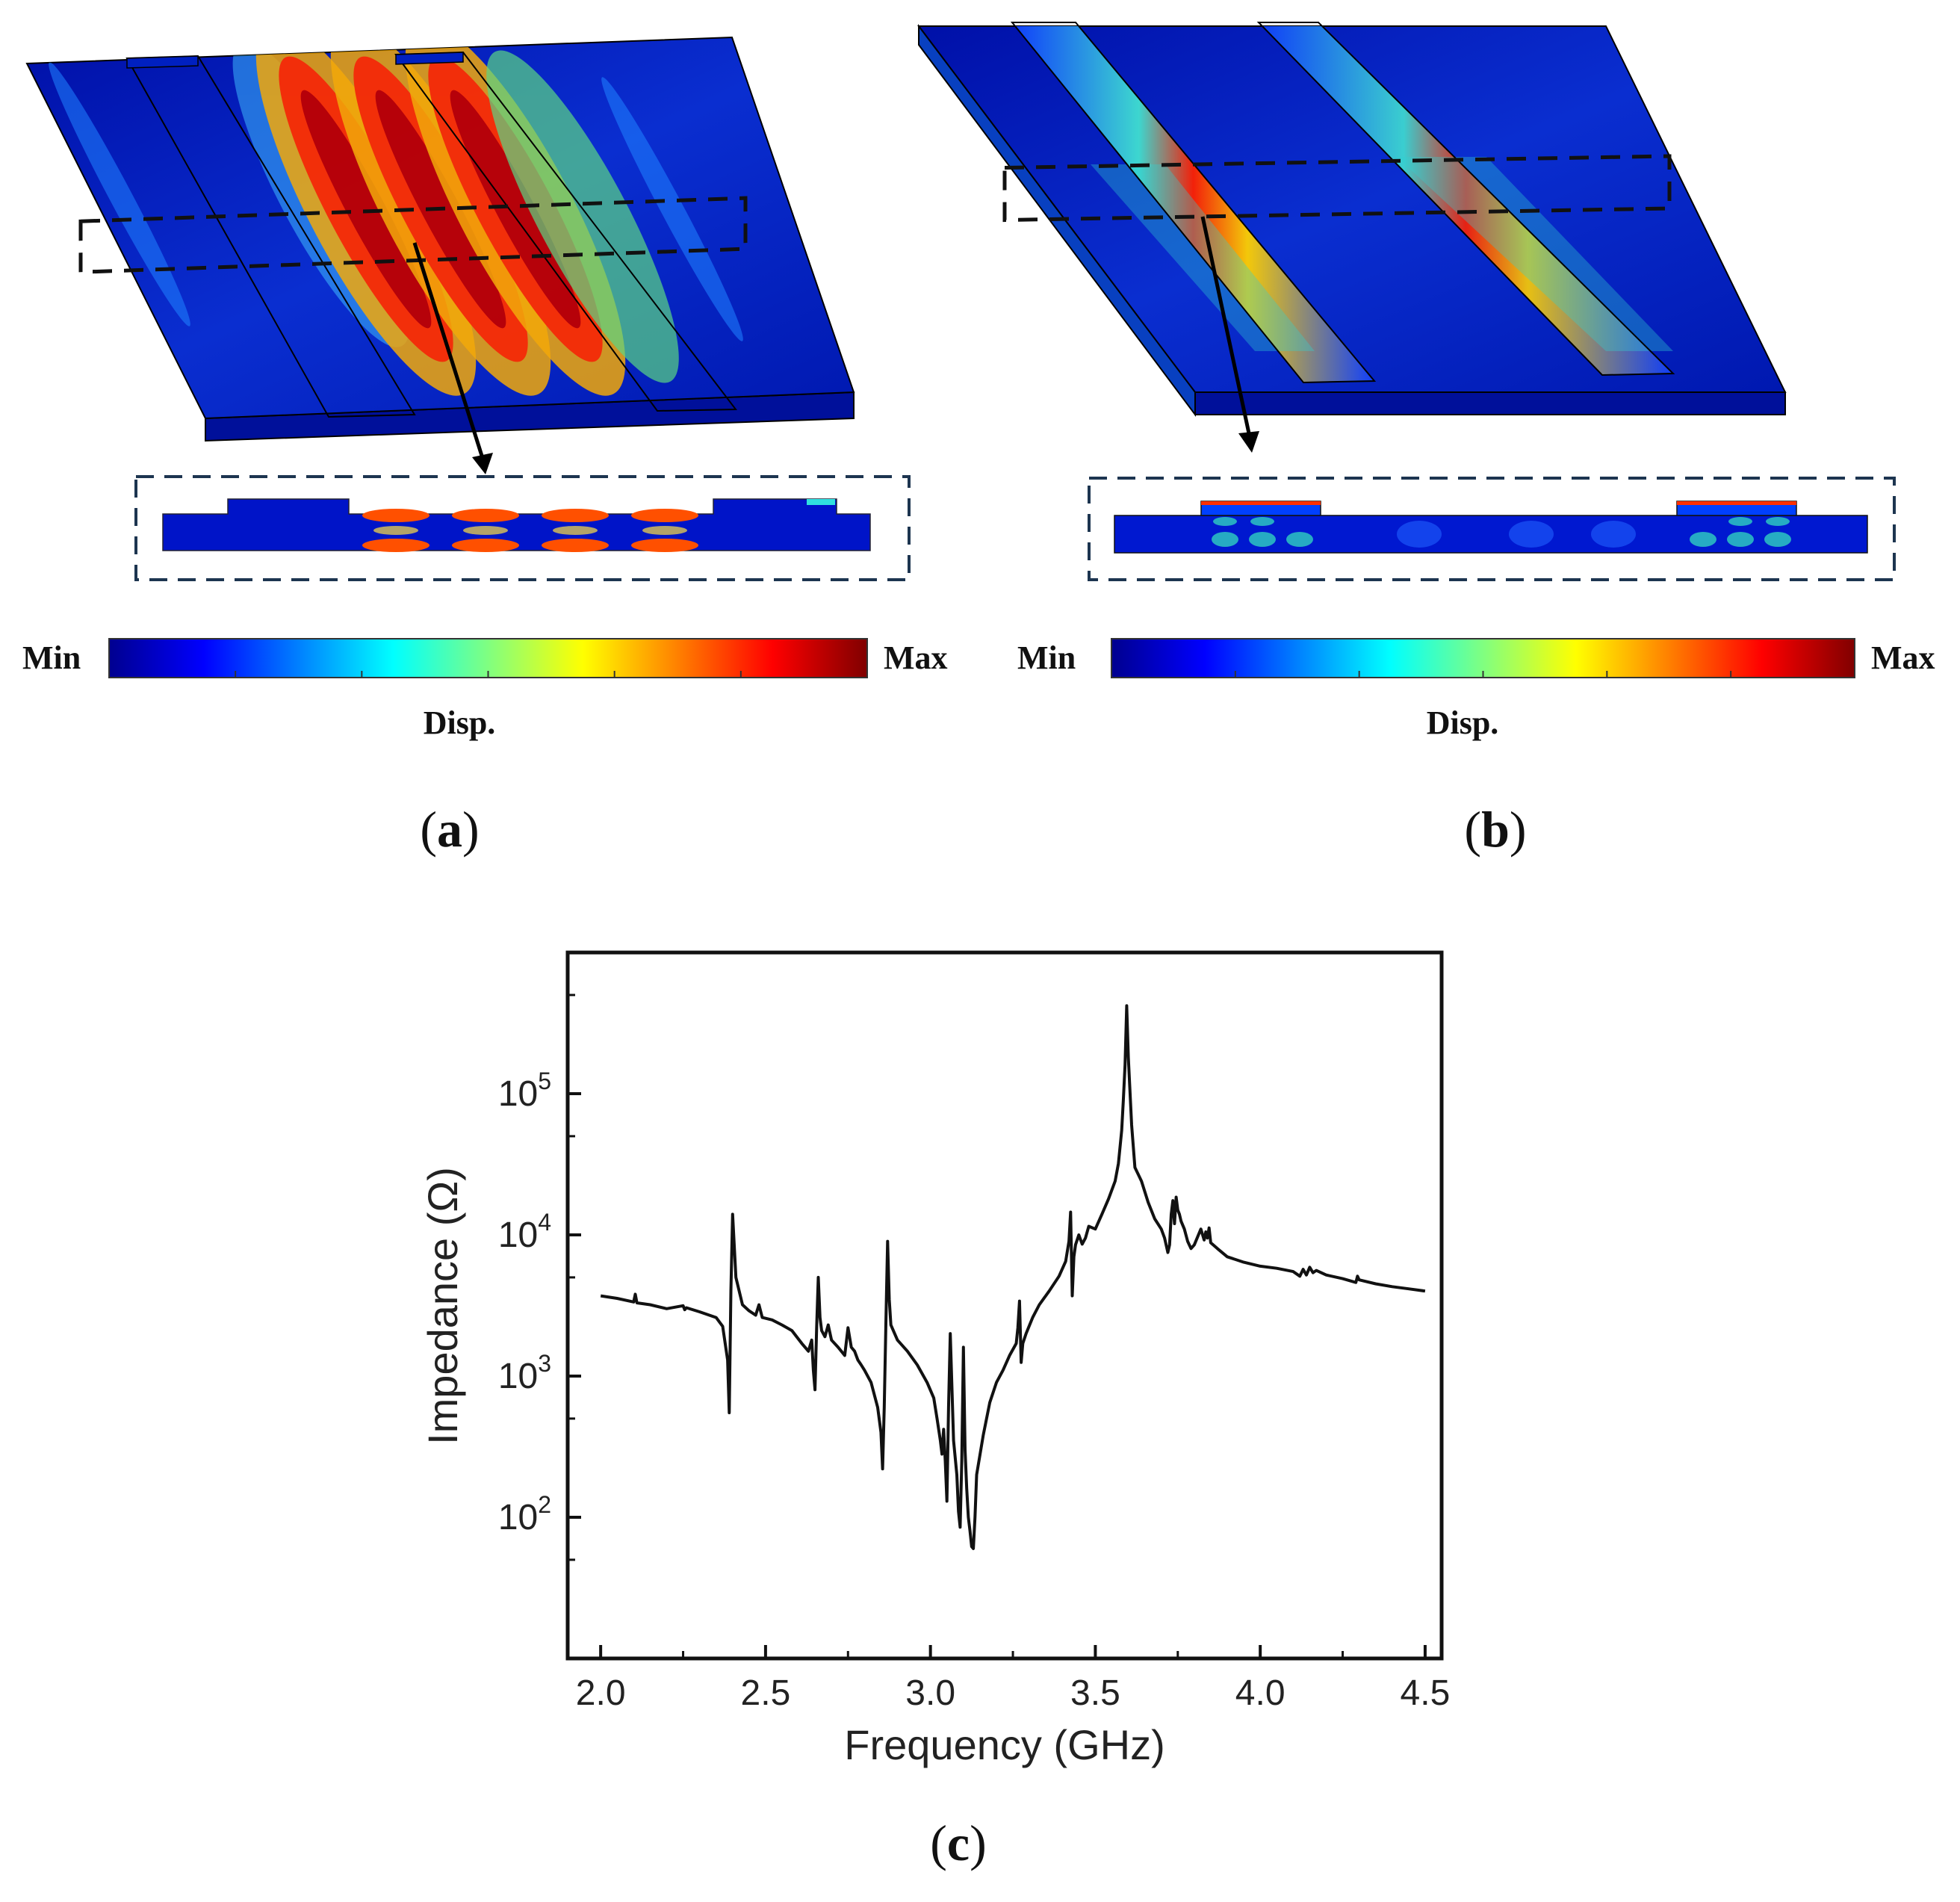 This screenshot has height=1902, width=1960. Describe the element at coordinates (524, 1373) in the screenshot. I see `y-tick-label: 10³` at that location.